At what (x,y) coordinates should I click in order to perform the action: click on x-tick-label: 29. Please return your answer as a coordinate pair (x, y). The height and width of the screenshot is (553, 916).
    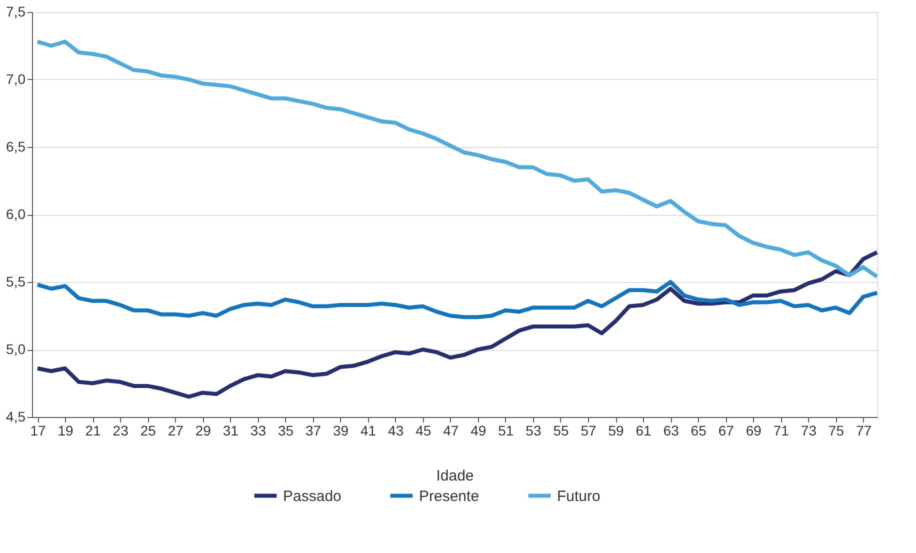
    Looking at the image, I should click on (203, 430).